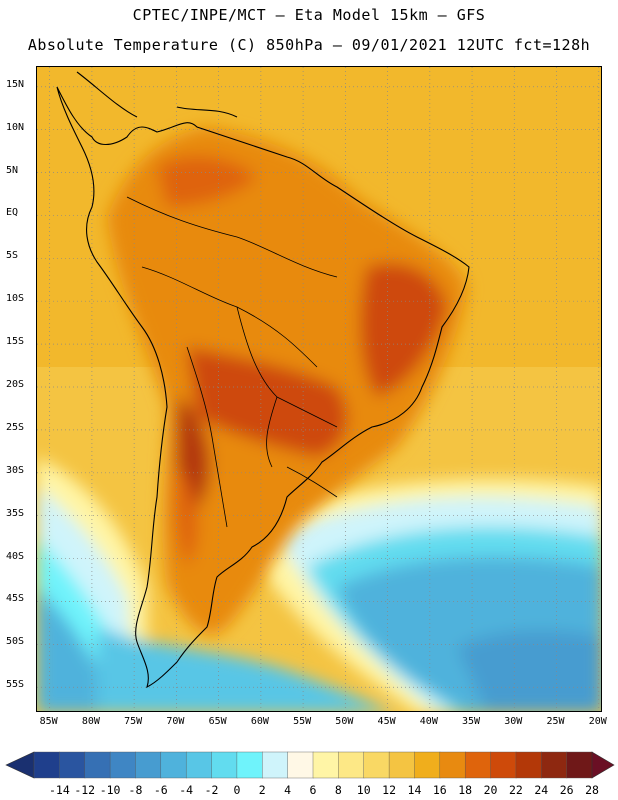 The height and width of the screenshot is (800, 618). What do you see at coordinates (48, 721) in the screenshot?
I see `longitude-label: 85W` at bounding box center [48, 721].